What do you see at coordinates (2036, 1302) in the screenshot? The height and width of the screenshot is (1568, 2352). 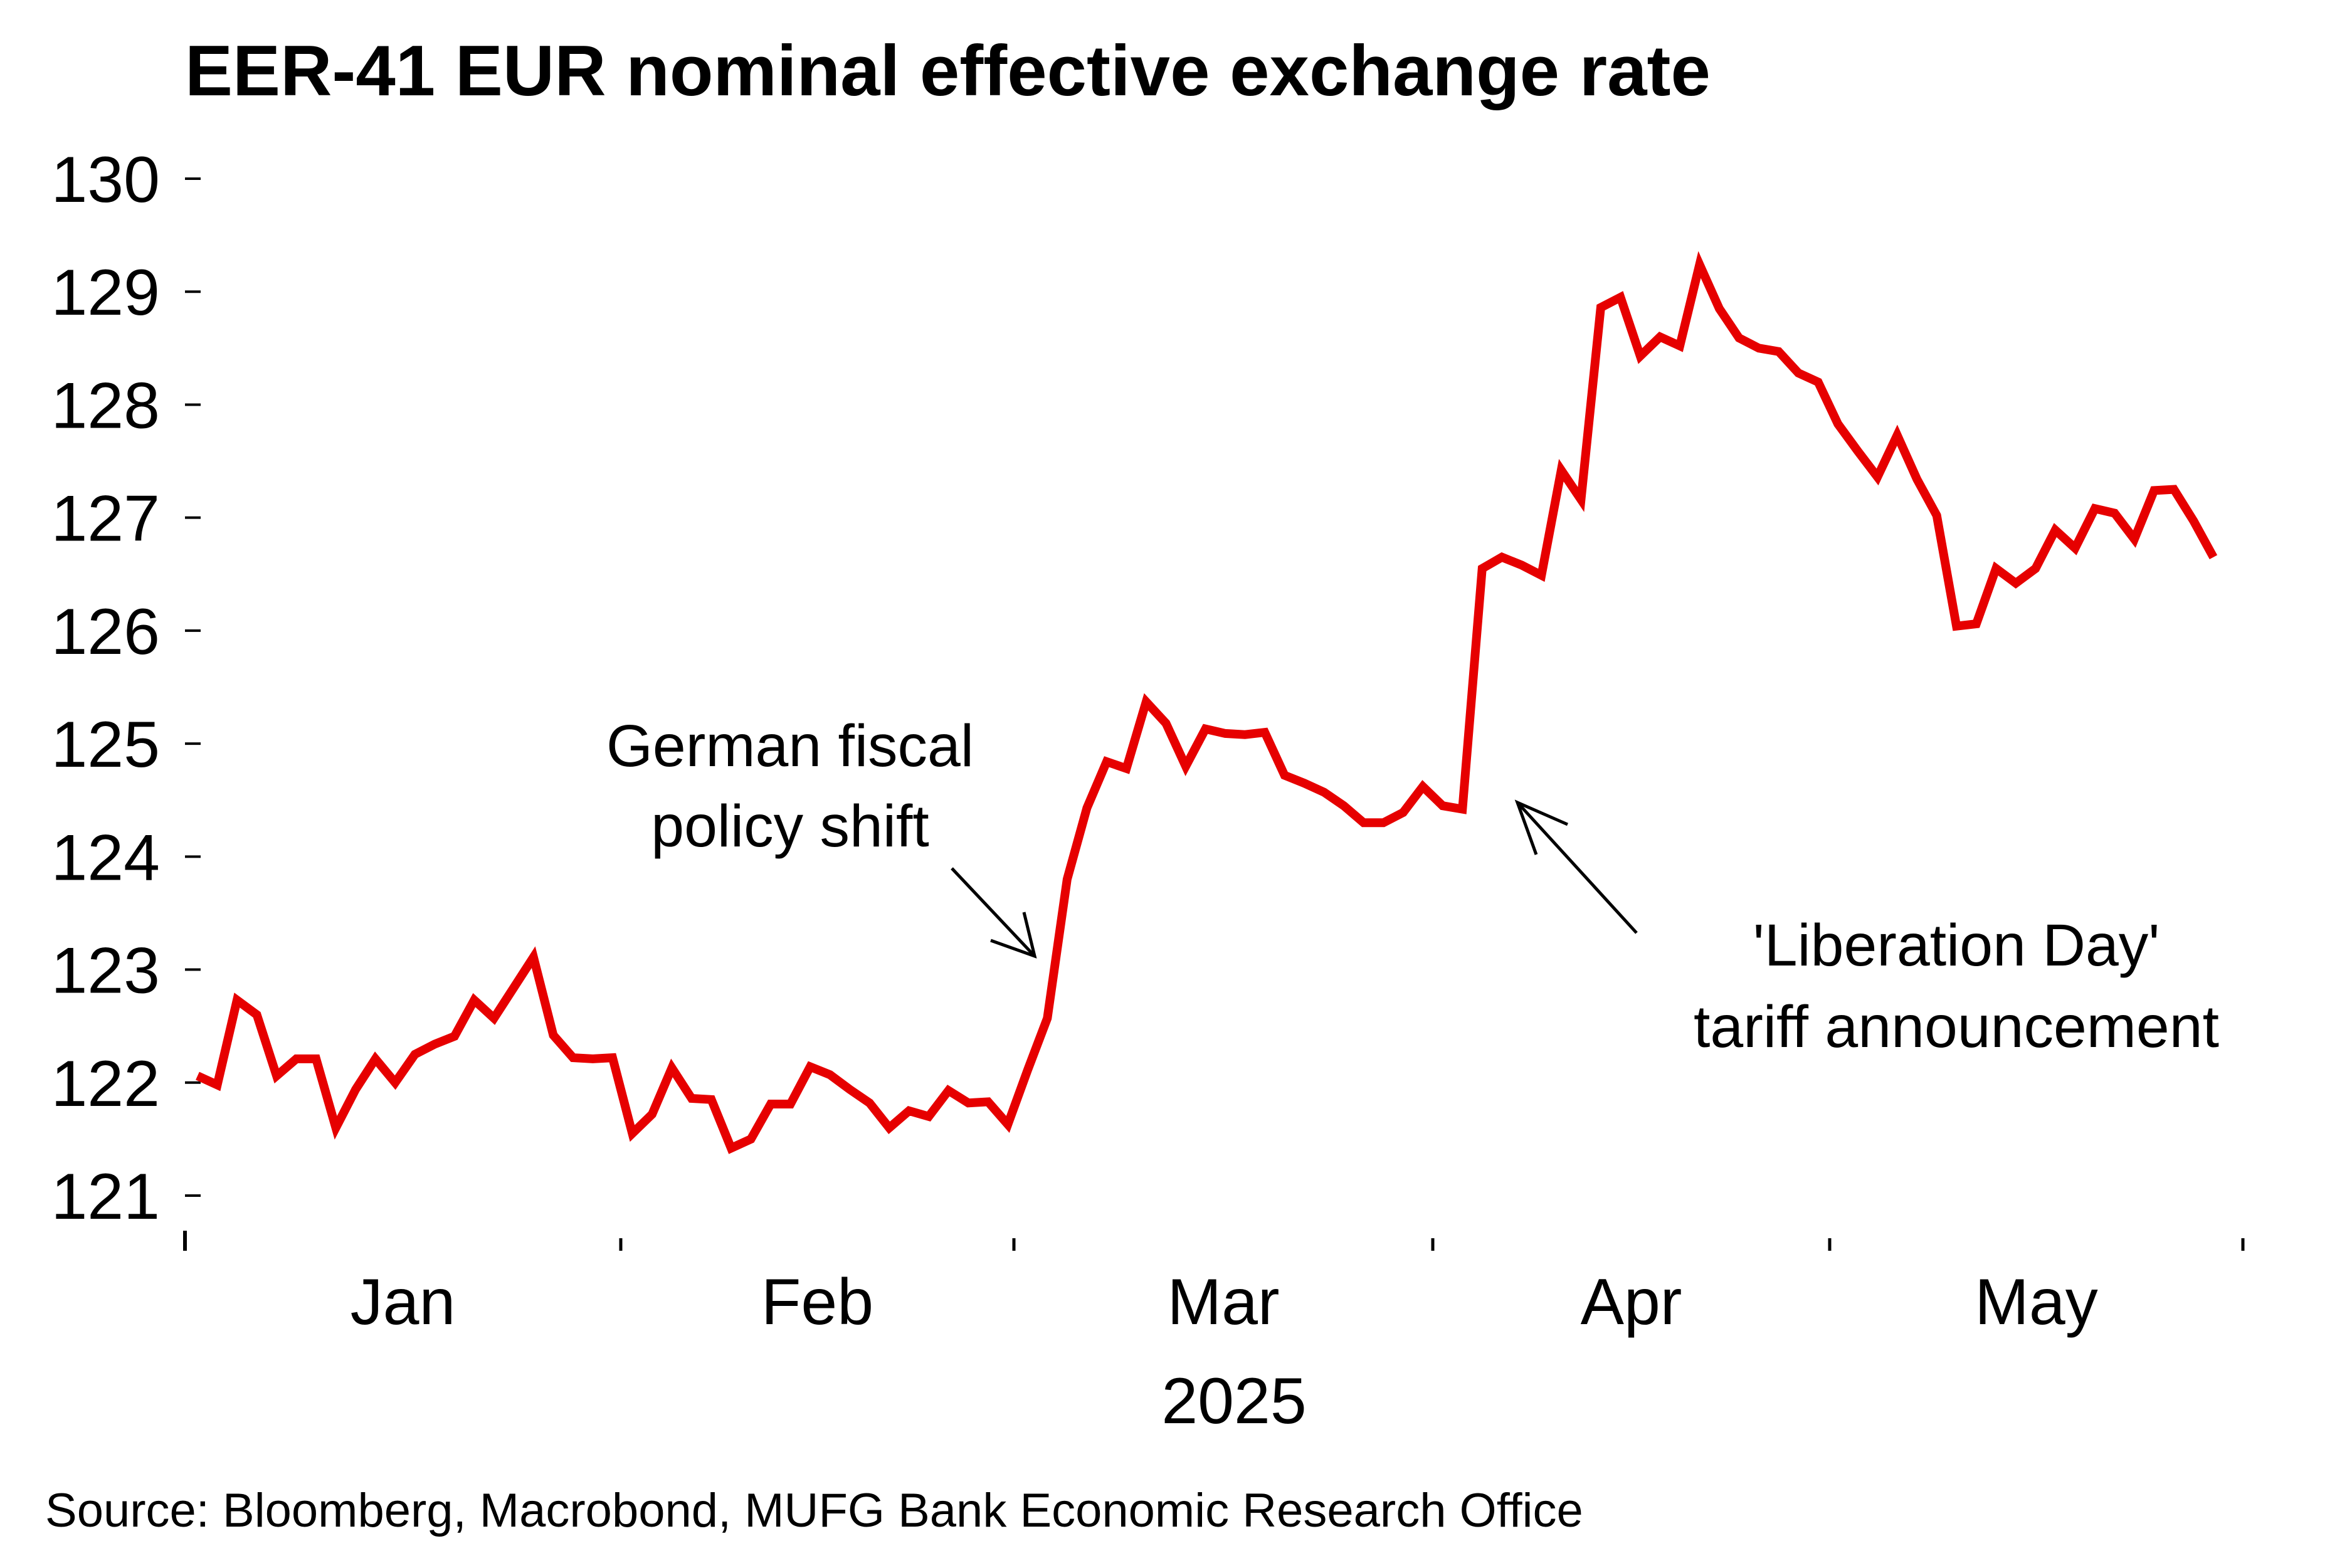 I see `x-tick-label: May` at bounding box center [2036, 1302].